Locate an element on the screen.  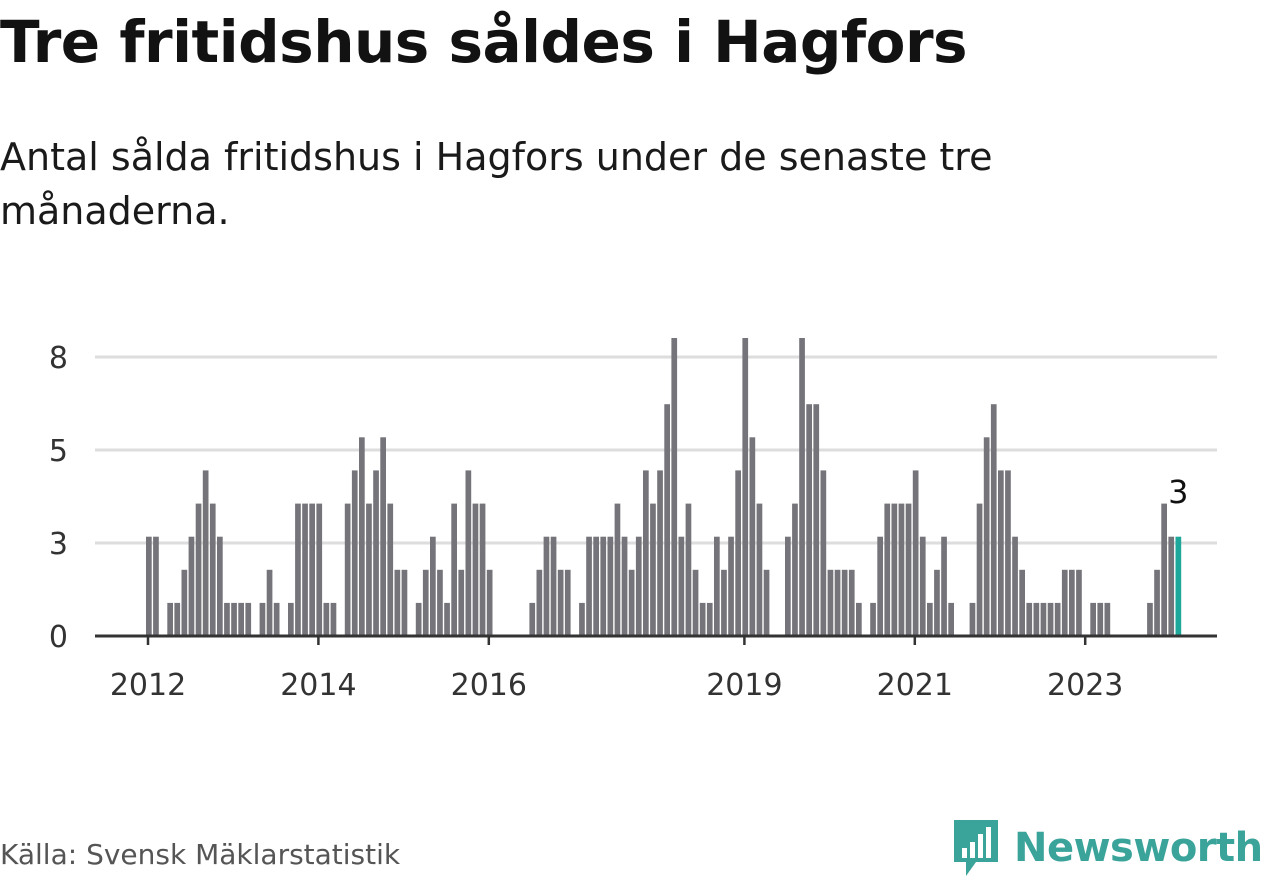
x-tick-label: 2014 is located at coordinates (318, 685).